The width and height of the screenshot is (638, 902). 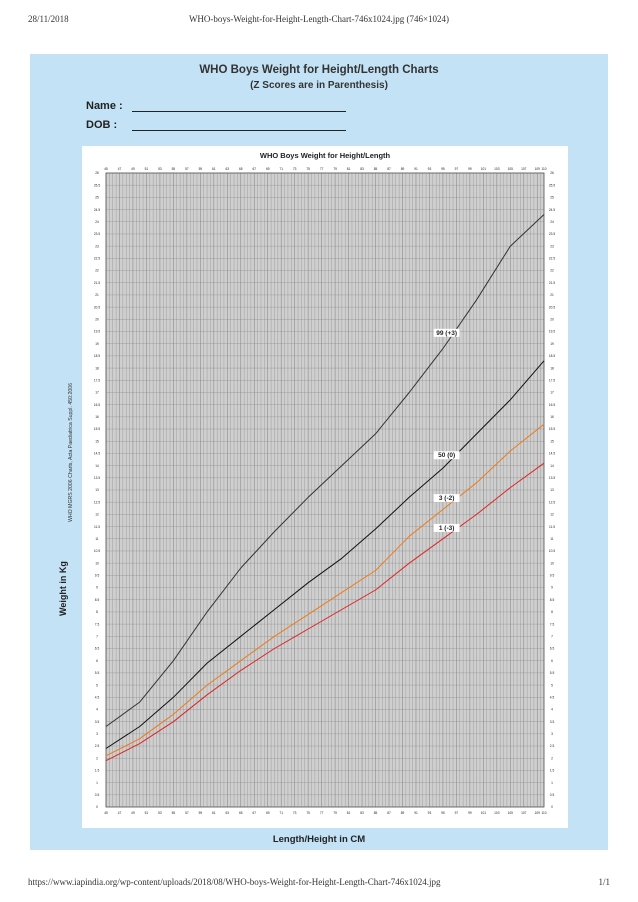 What do you see at coordinates (97, 673) in the screenshot?
I see `y-tick-label: 5.5` at bounding box center [97, 673].